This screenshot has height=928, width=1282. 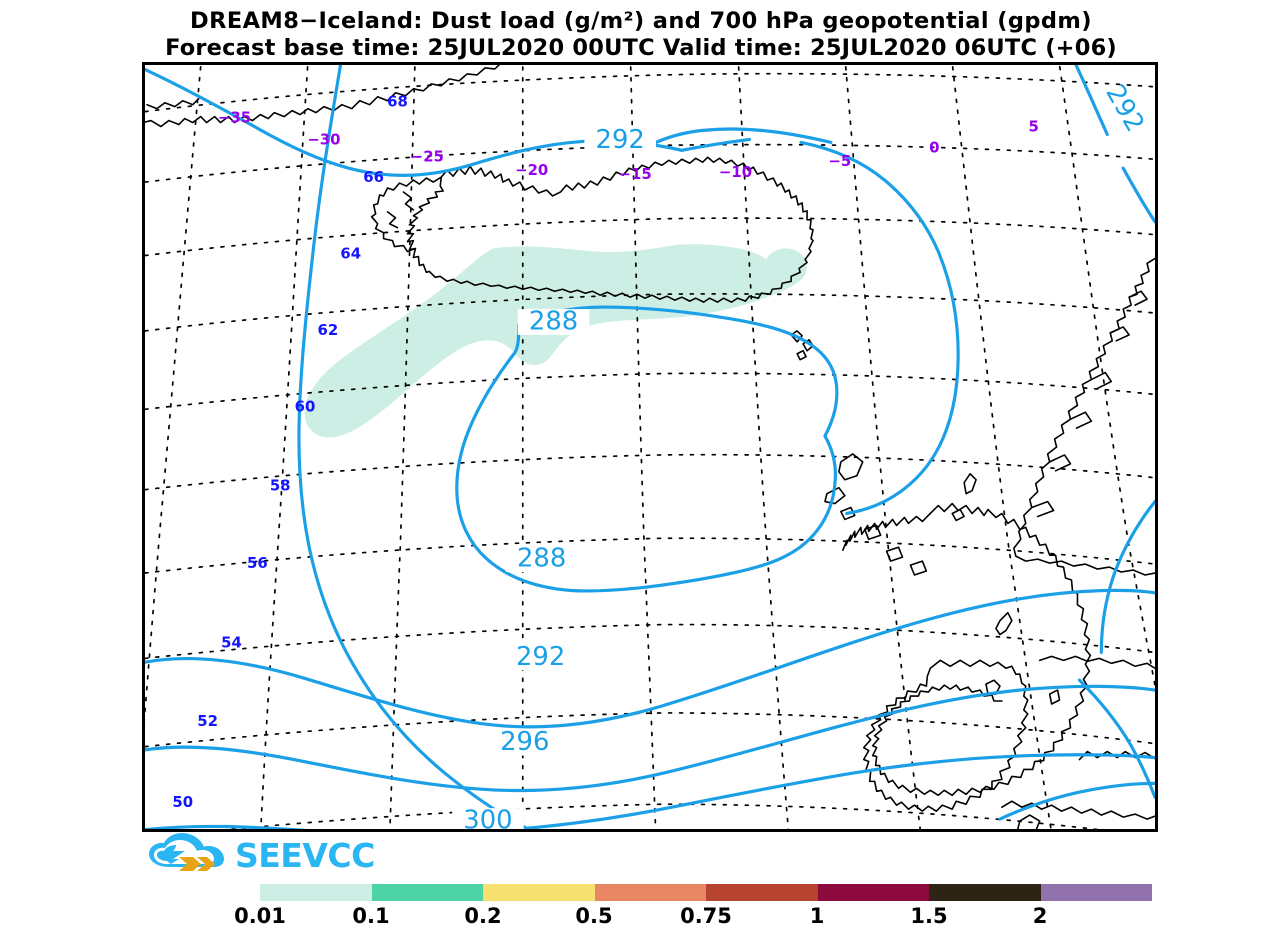 I want to click on contour-292-down-east, so click(x=896, y=472).